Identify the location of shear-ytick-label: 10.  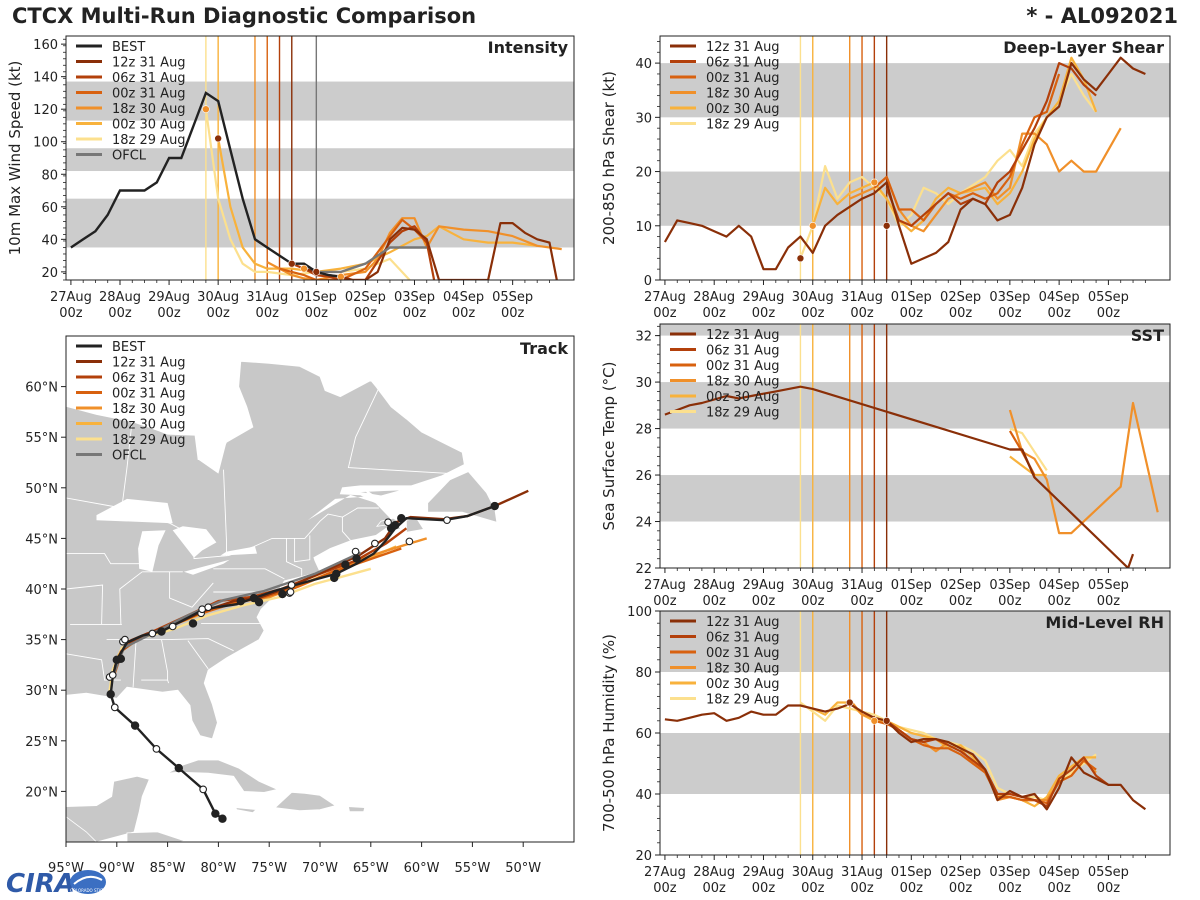
(643, 227).